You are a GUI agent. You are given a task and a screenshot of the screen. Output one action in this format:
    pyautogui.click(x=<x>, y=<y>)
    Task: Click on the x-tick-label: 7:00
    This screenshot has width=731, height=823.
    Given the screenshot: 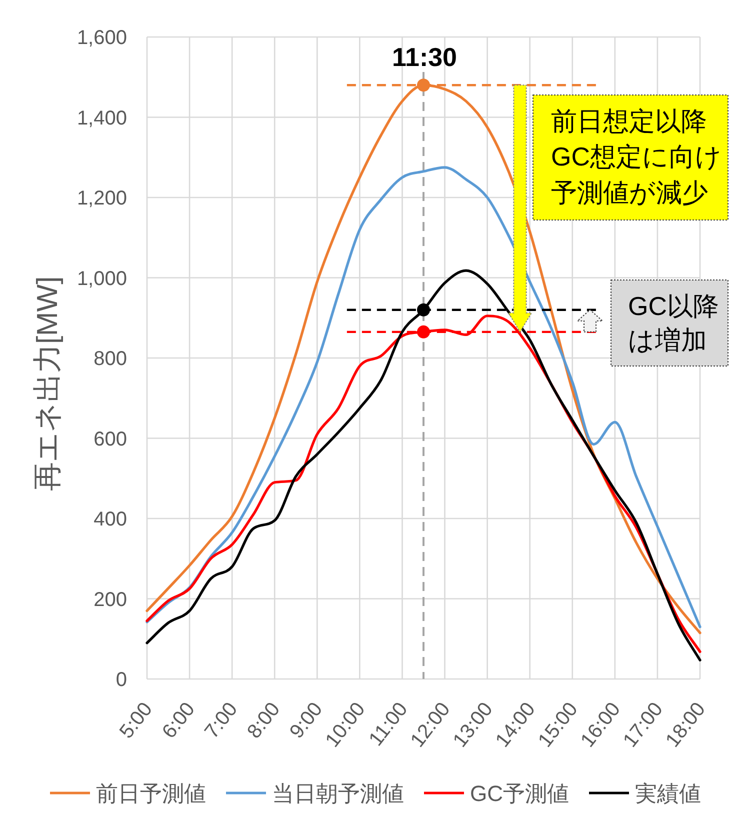 What is the action you would take?
    pyautogui.click(x=221, y=720)
    